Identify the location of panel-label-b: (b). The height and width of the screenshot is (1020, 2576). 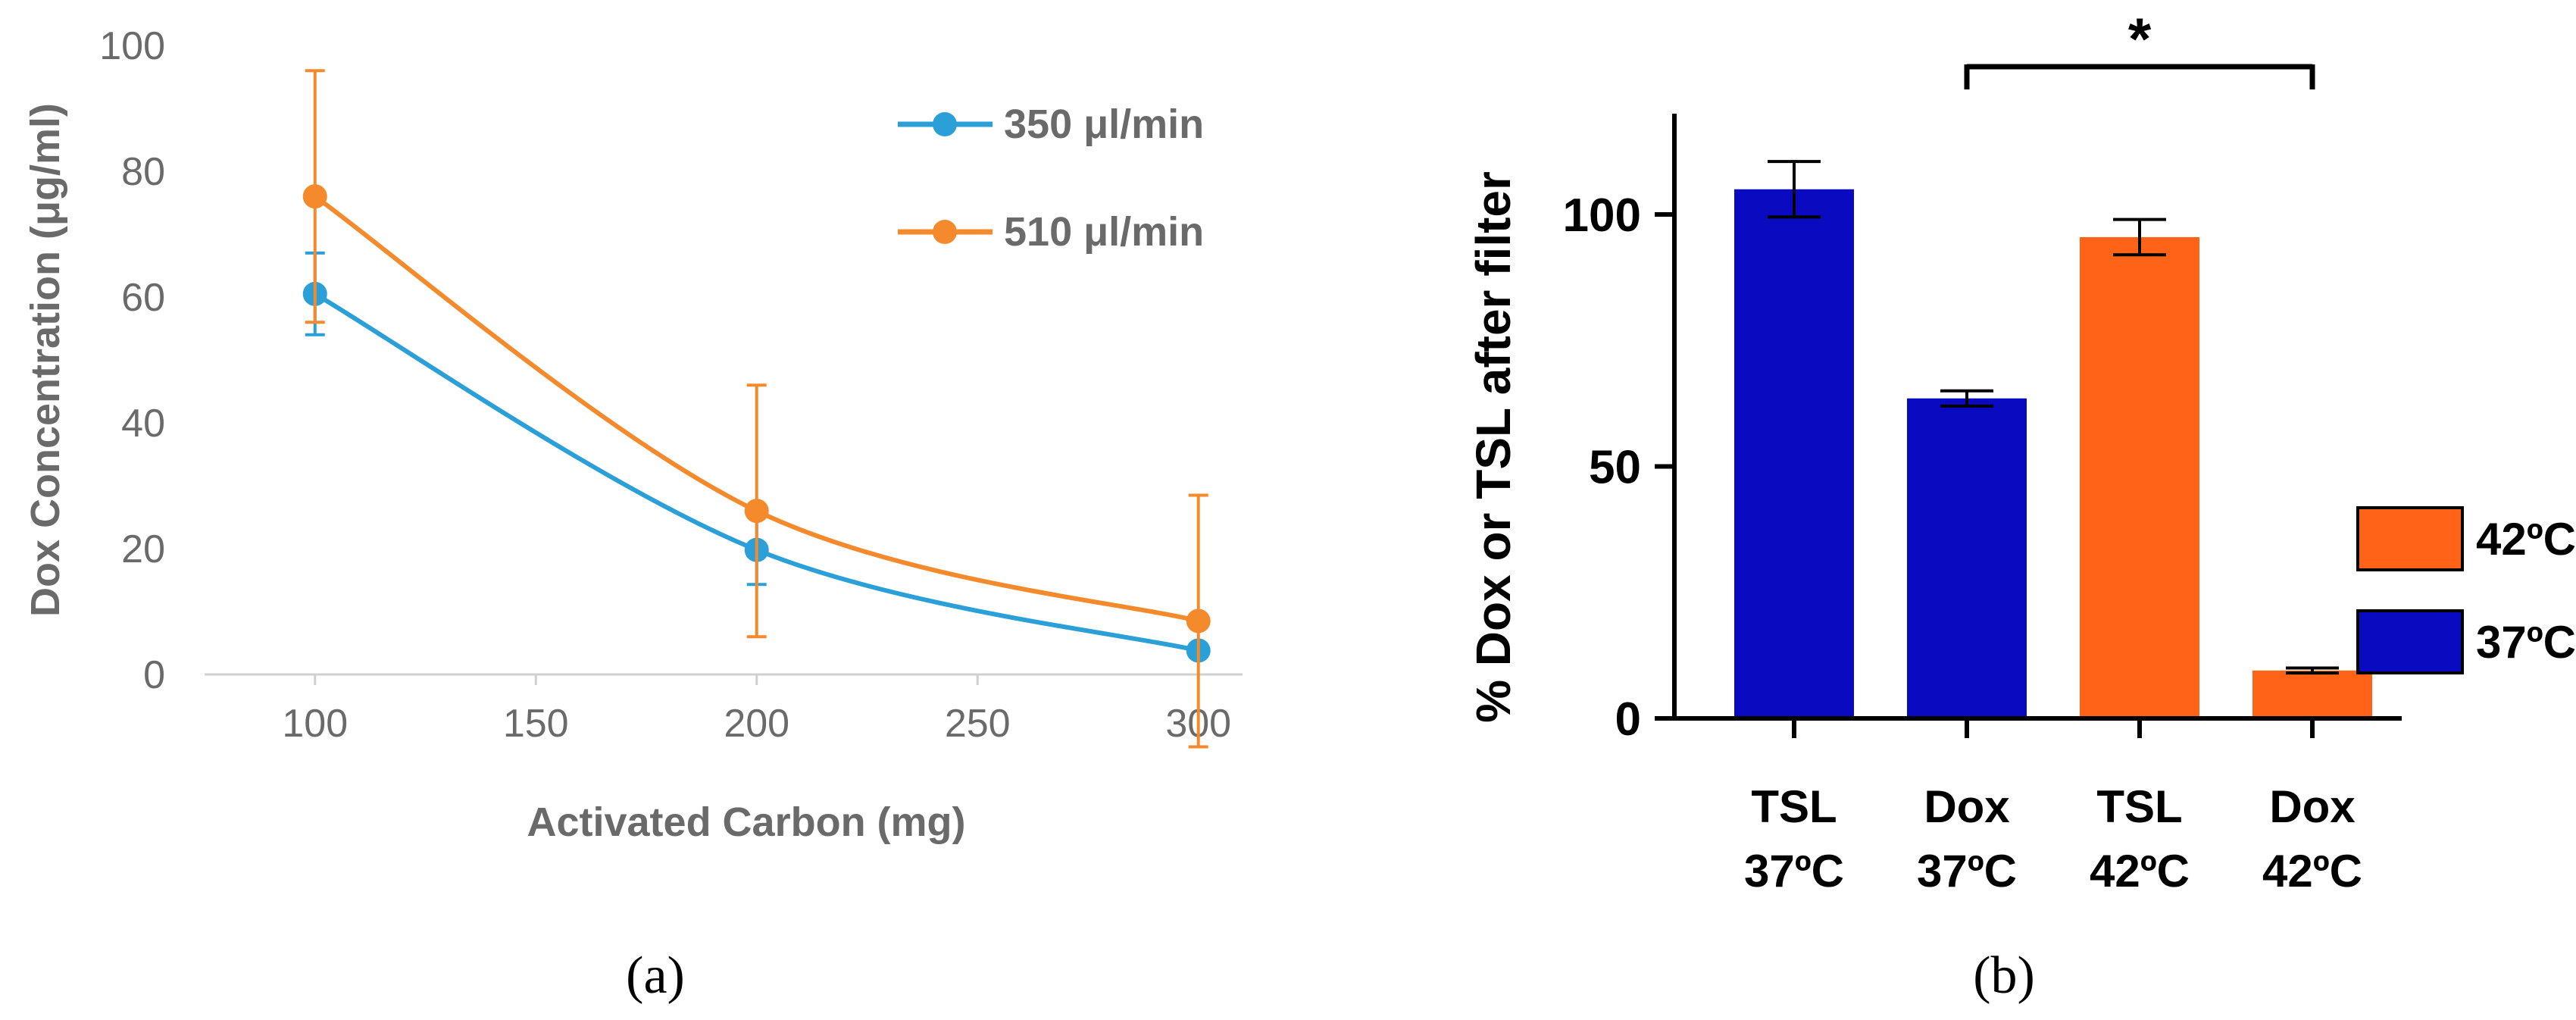
(2004, 975).